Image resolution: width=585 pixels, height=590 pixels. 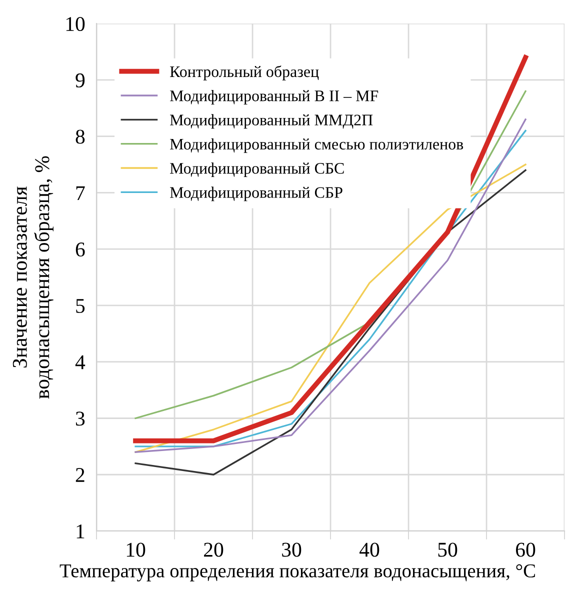 I want to click on x-tick-label: 30, so click(x=292, y=549).